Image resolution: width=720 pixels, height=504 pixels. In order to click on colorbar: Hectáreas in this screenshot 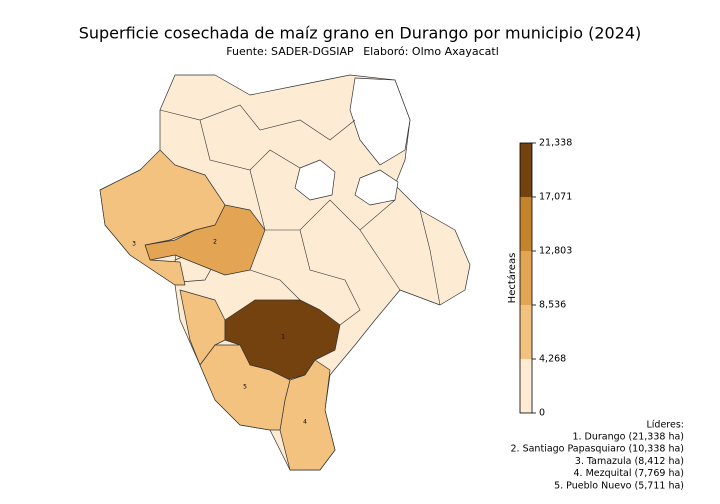, I will do `click(512, 278)`.